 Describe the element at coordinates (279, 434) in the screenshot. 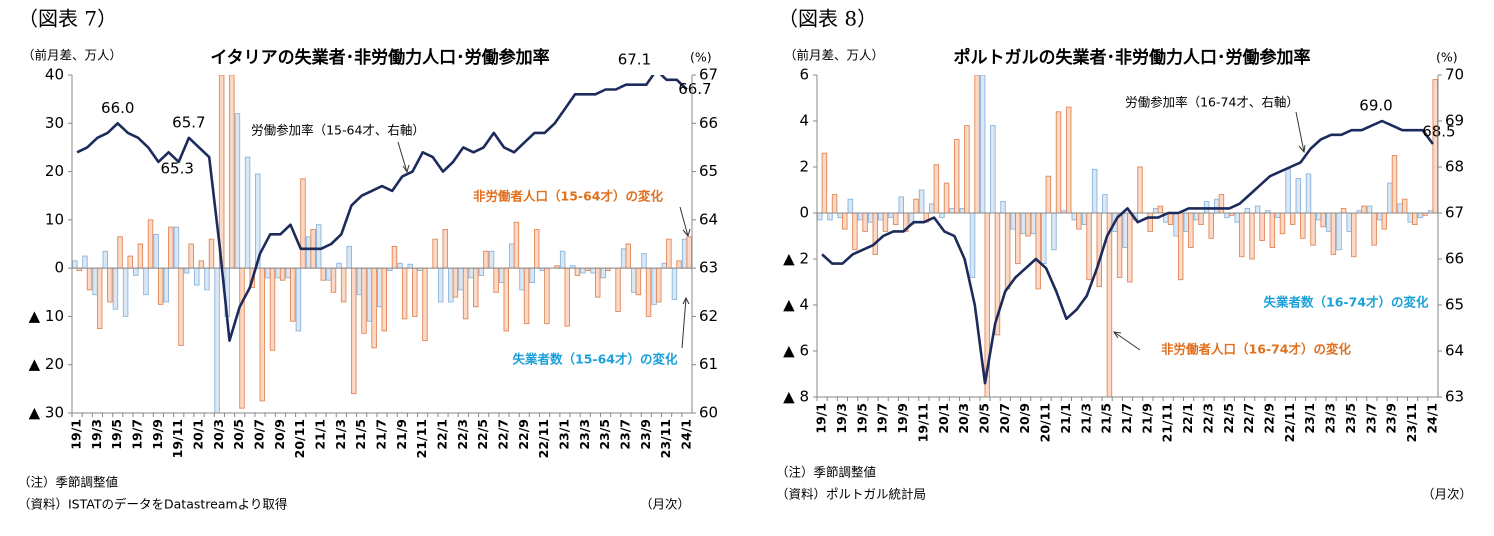

I see `x-tick-label: 20/9` at that location.